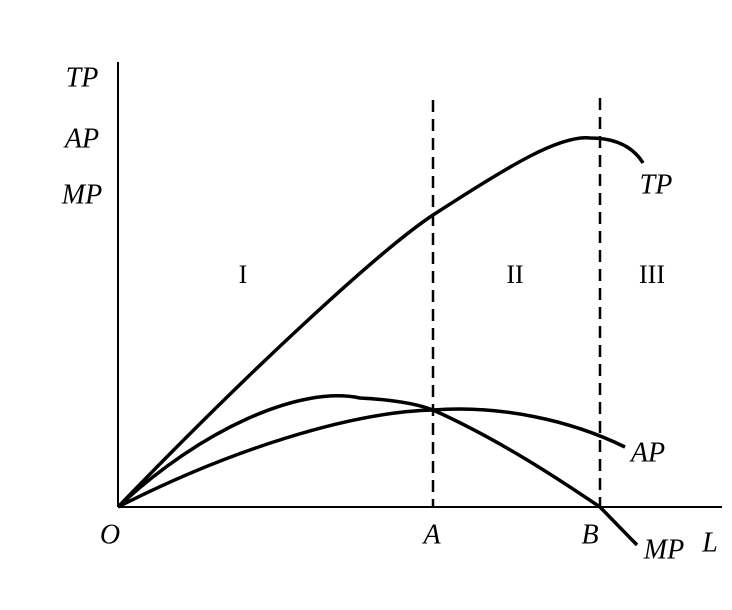 The width and height of the screenshot is (732, 610). Describe the element at coordinates (663, 549) in the screenshot. I see `curve-label: MP` at that location.